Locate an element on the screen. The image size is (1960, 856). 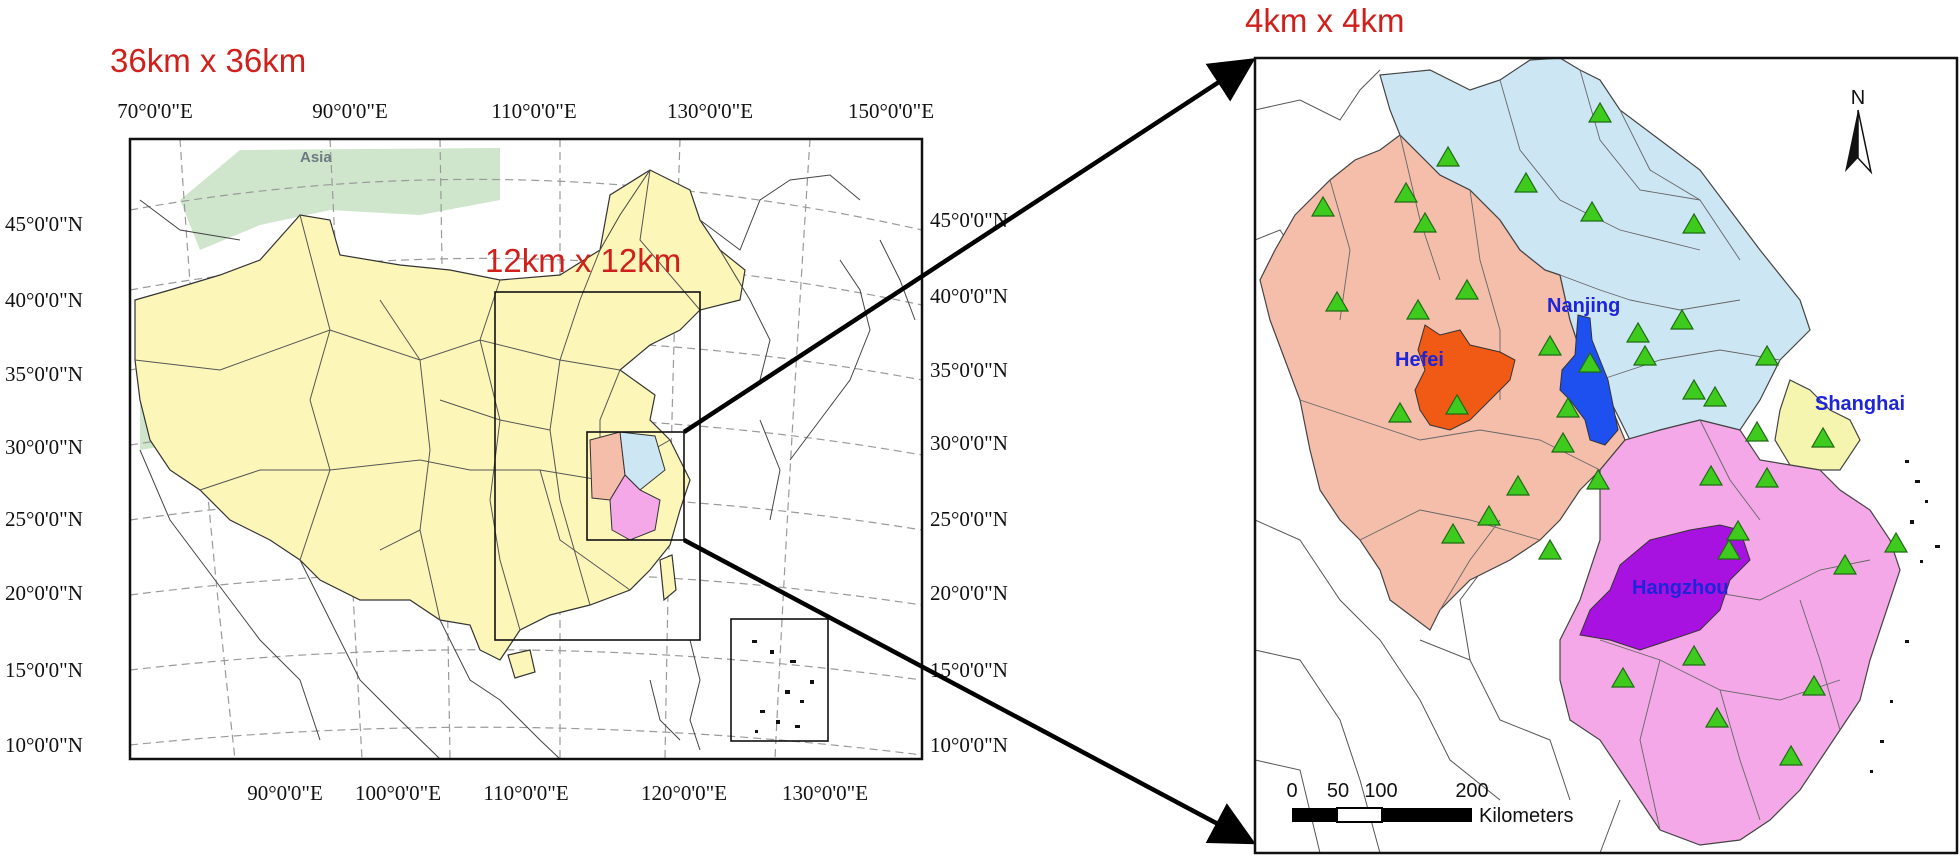
domain-4km-label: 4km x 4km is located at coordinates (1325, 20).